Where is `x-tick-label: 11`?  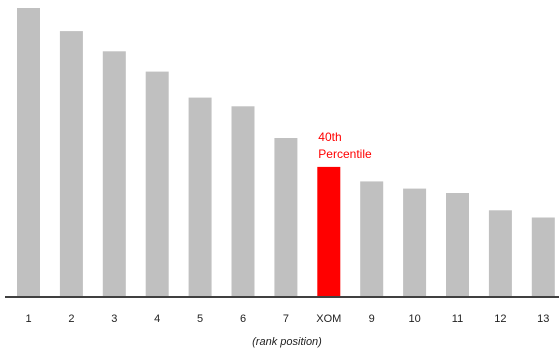
x-tick-label: 11 is located at coordinates (457, 319).